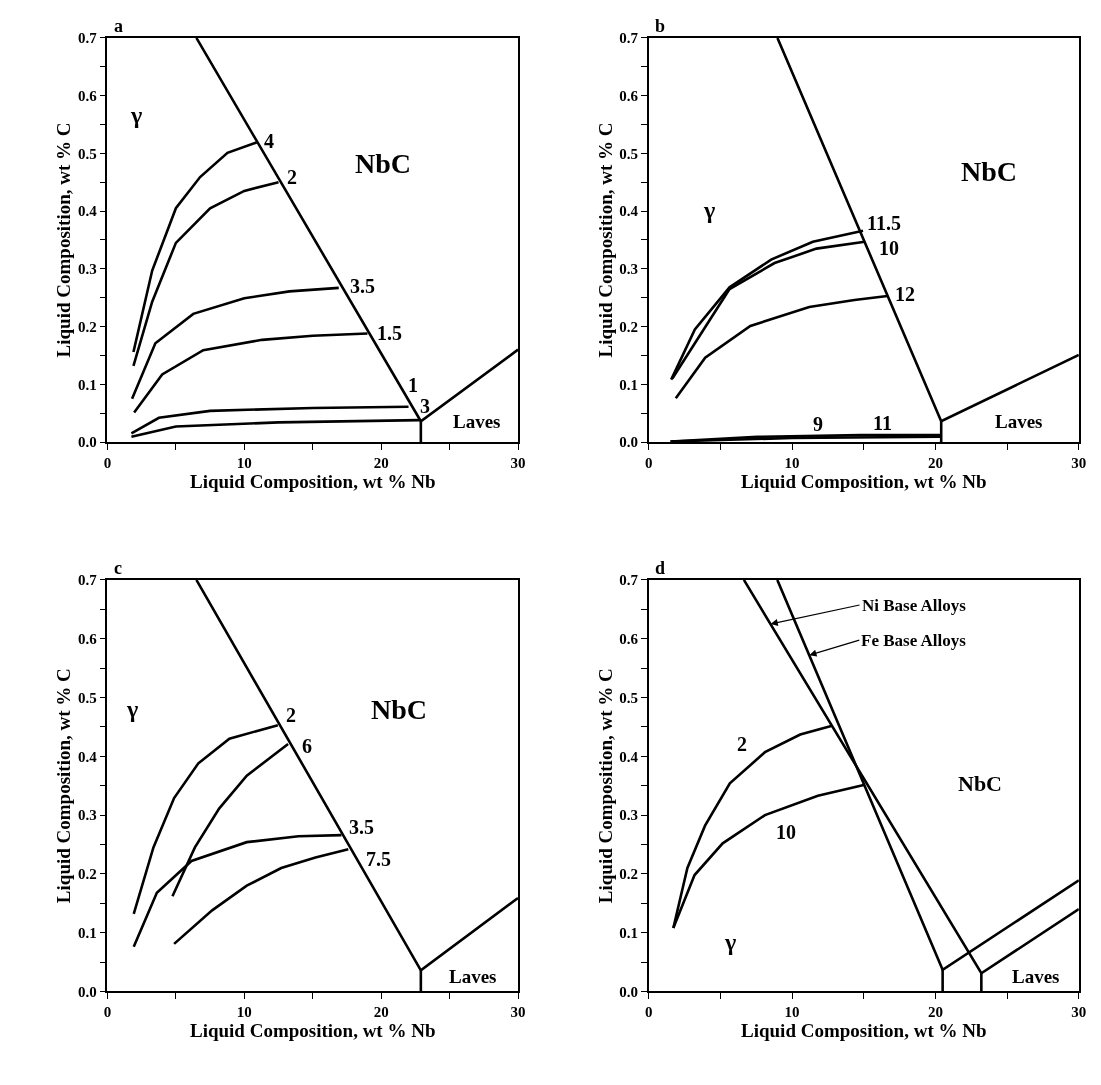 The height and width of the screenshot is (1085, 1101). What do you see at coordinates (307, 746) in the screenshot?
I see `annotation: 6` at bounding box center [307, 746].